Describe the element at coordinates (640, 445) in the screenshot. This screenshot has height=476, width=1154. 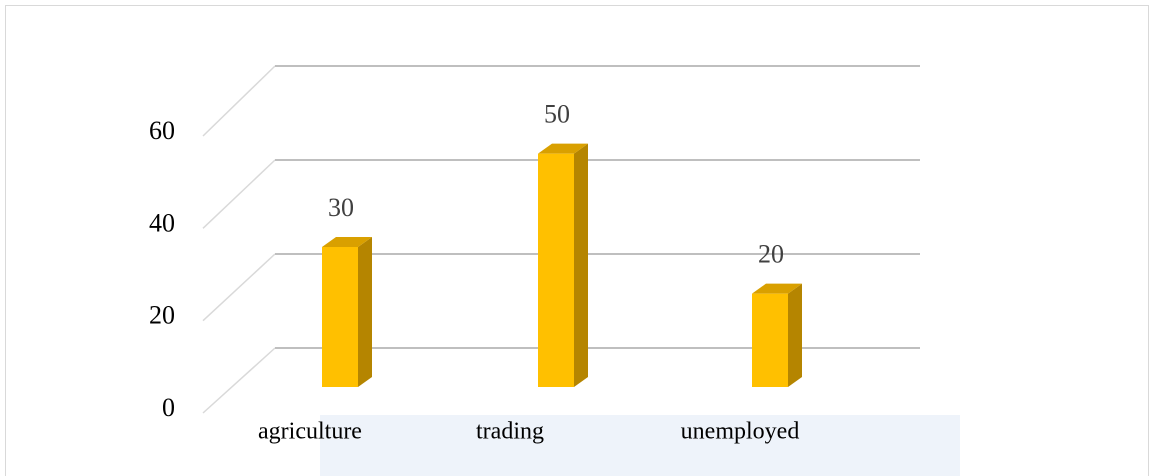
I see `background-strip` at that location.